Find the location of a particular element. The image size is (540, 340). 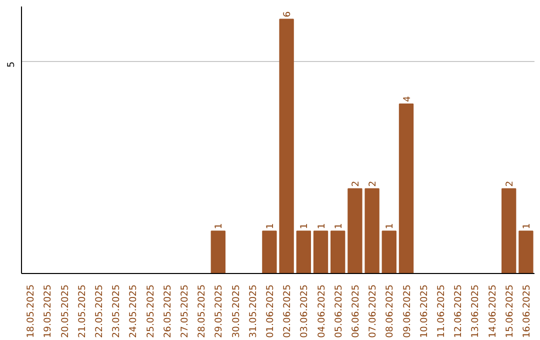

x-tick-label: 05.06.2025 is located at coordinates (338, 311).